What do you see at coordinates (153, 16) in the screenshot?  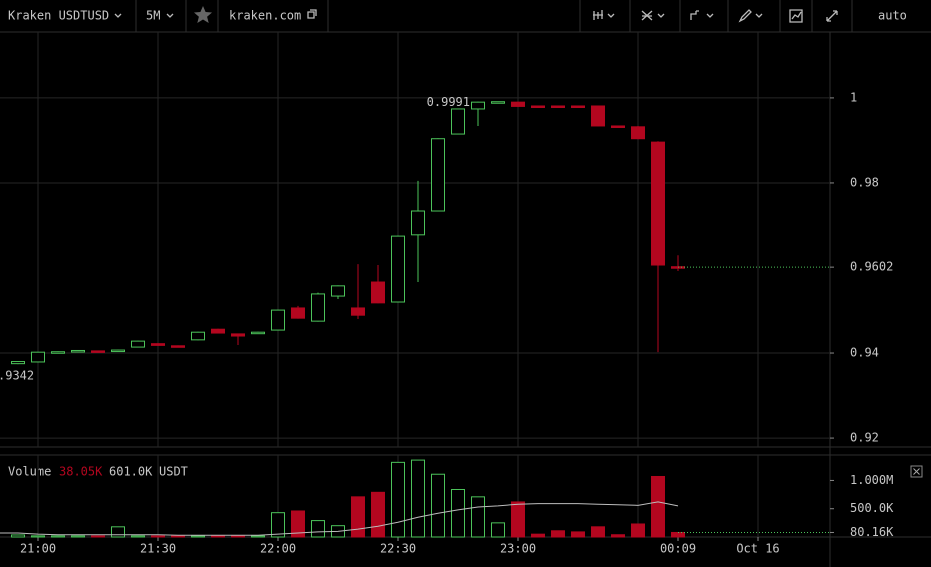 I see `interval: 5M` at bounding box center [153, 16].